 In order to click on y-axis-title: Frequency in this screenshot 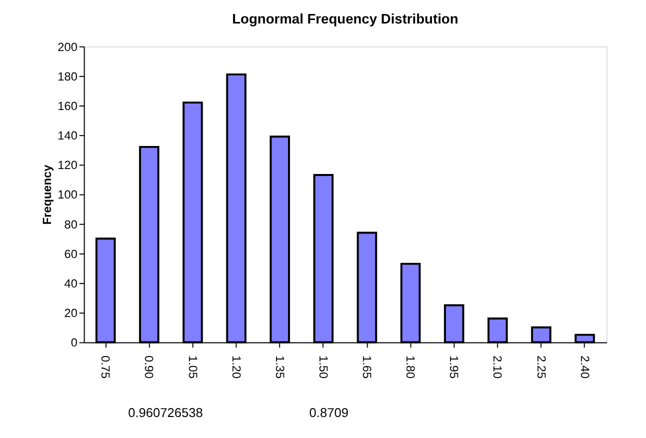, I will do `click(47, 194)`.